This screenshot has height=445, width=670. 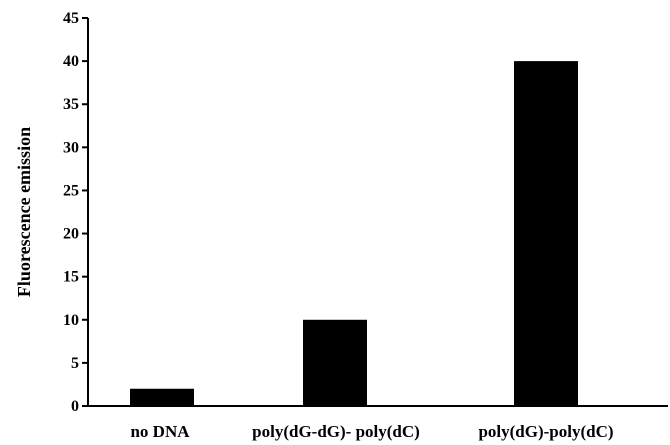 I want to click on y-tick-label-7: 35, so click(x=71, y=104).